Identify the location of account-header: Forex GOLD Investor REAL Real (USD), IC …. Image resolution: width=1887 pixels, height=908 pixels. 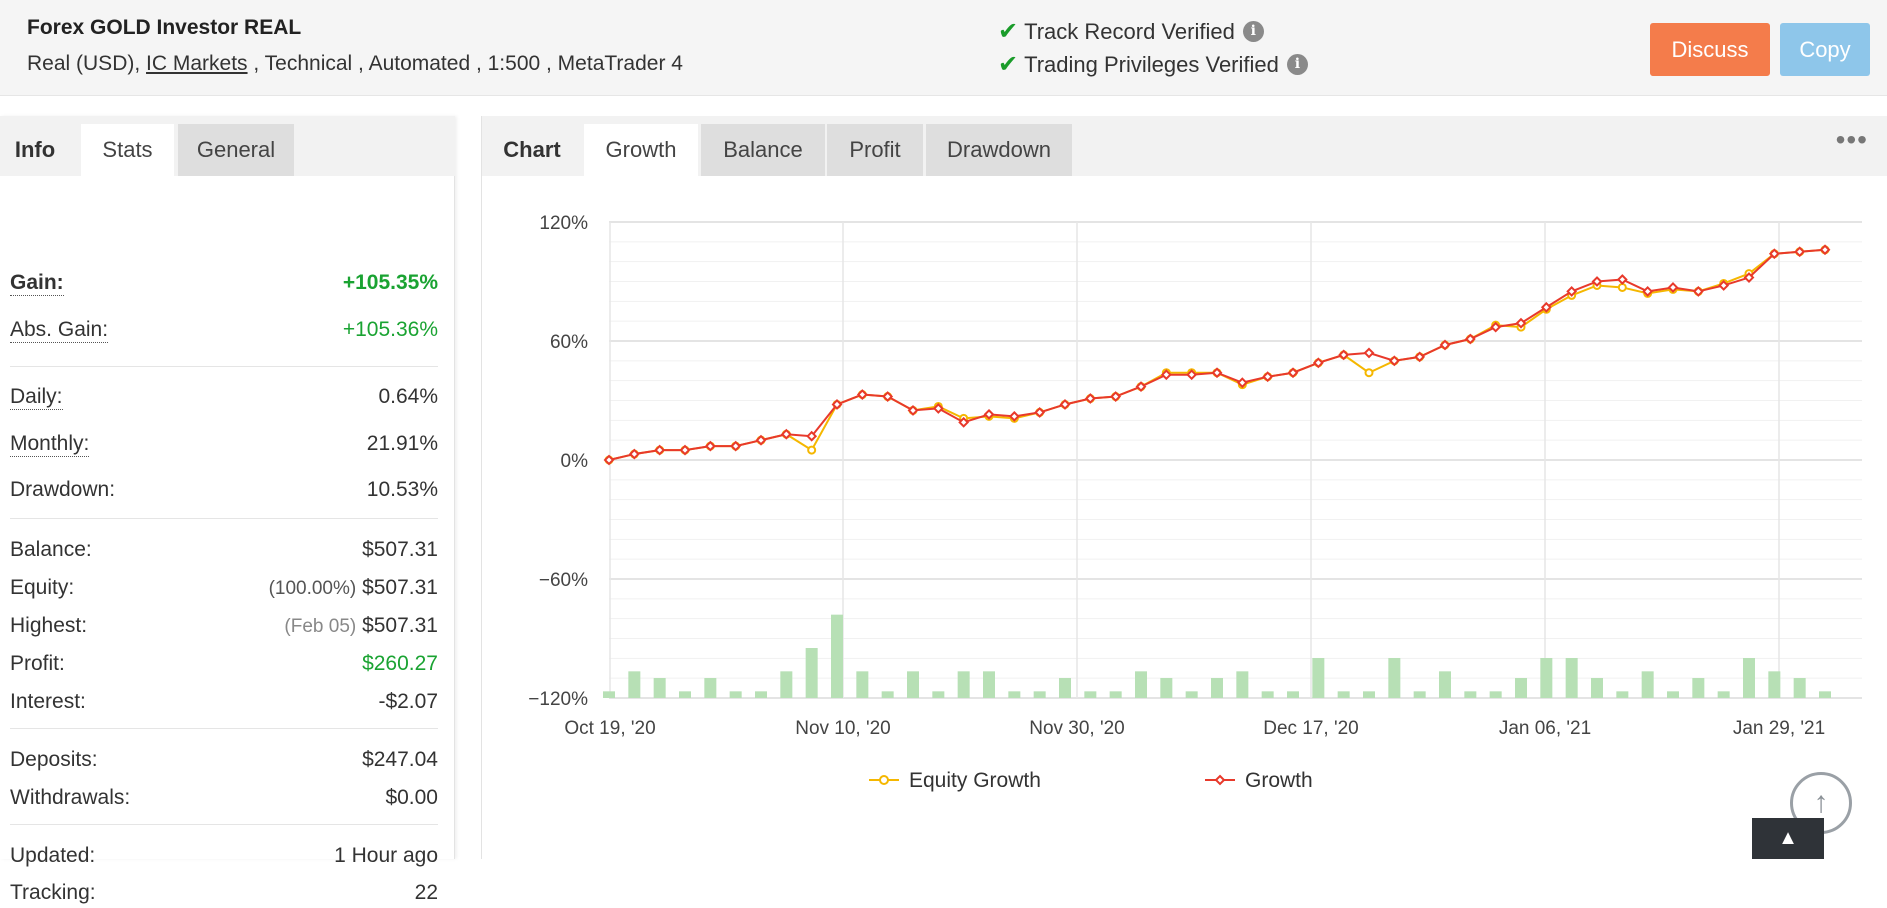
(943, 48).